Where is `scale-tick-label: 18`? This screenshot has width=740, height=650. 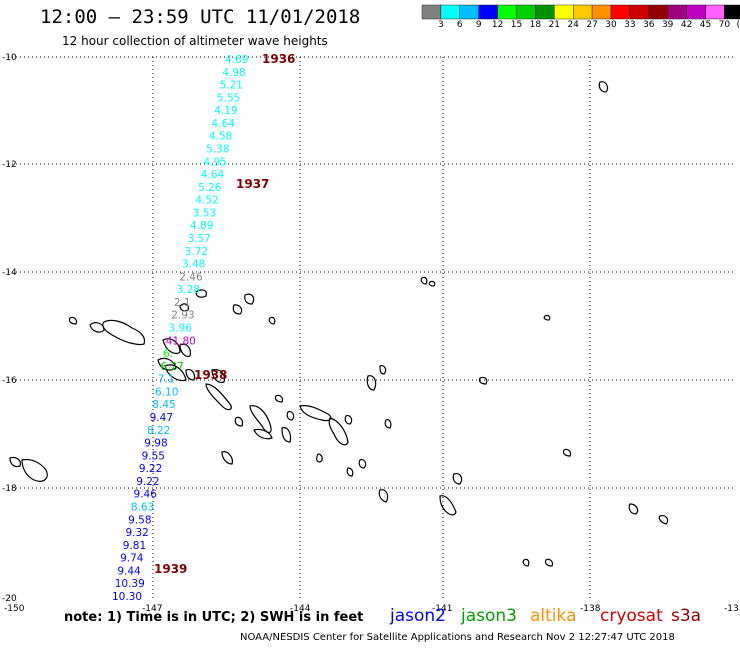
scale-tick-label: 18 is located at coordinates (535, 25).